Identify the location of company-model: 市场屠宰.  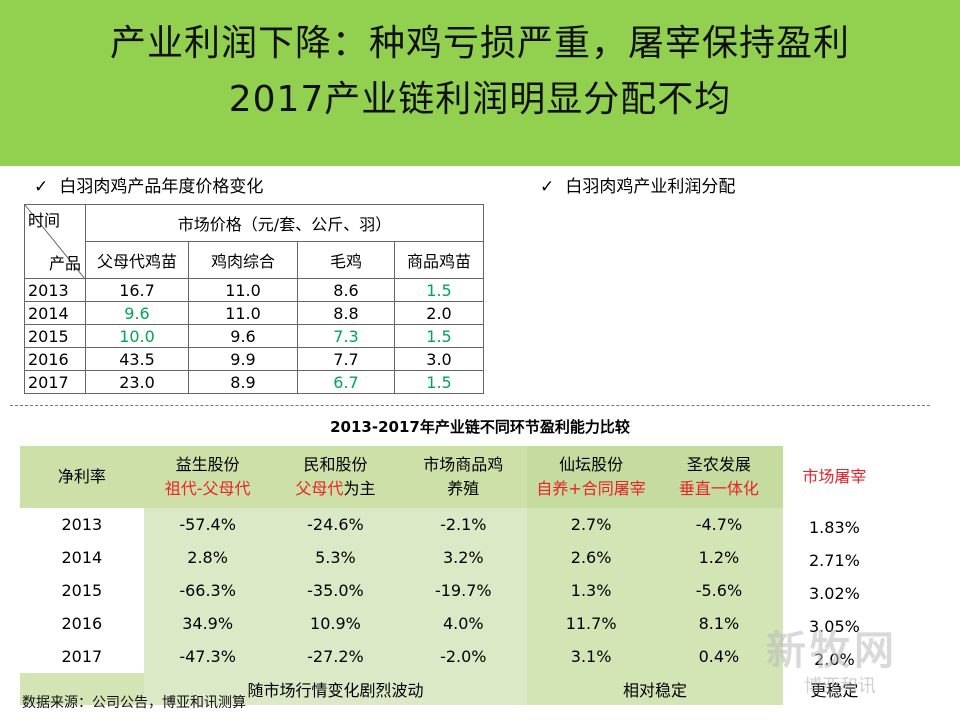
(834, 477).